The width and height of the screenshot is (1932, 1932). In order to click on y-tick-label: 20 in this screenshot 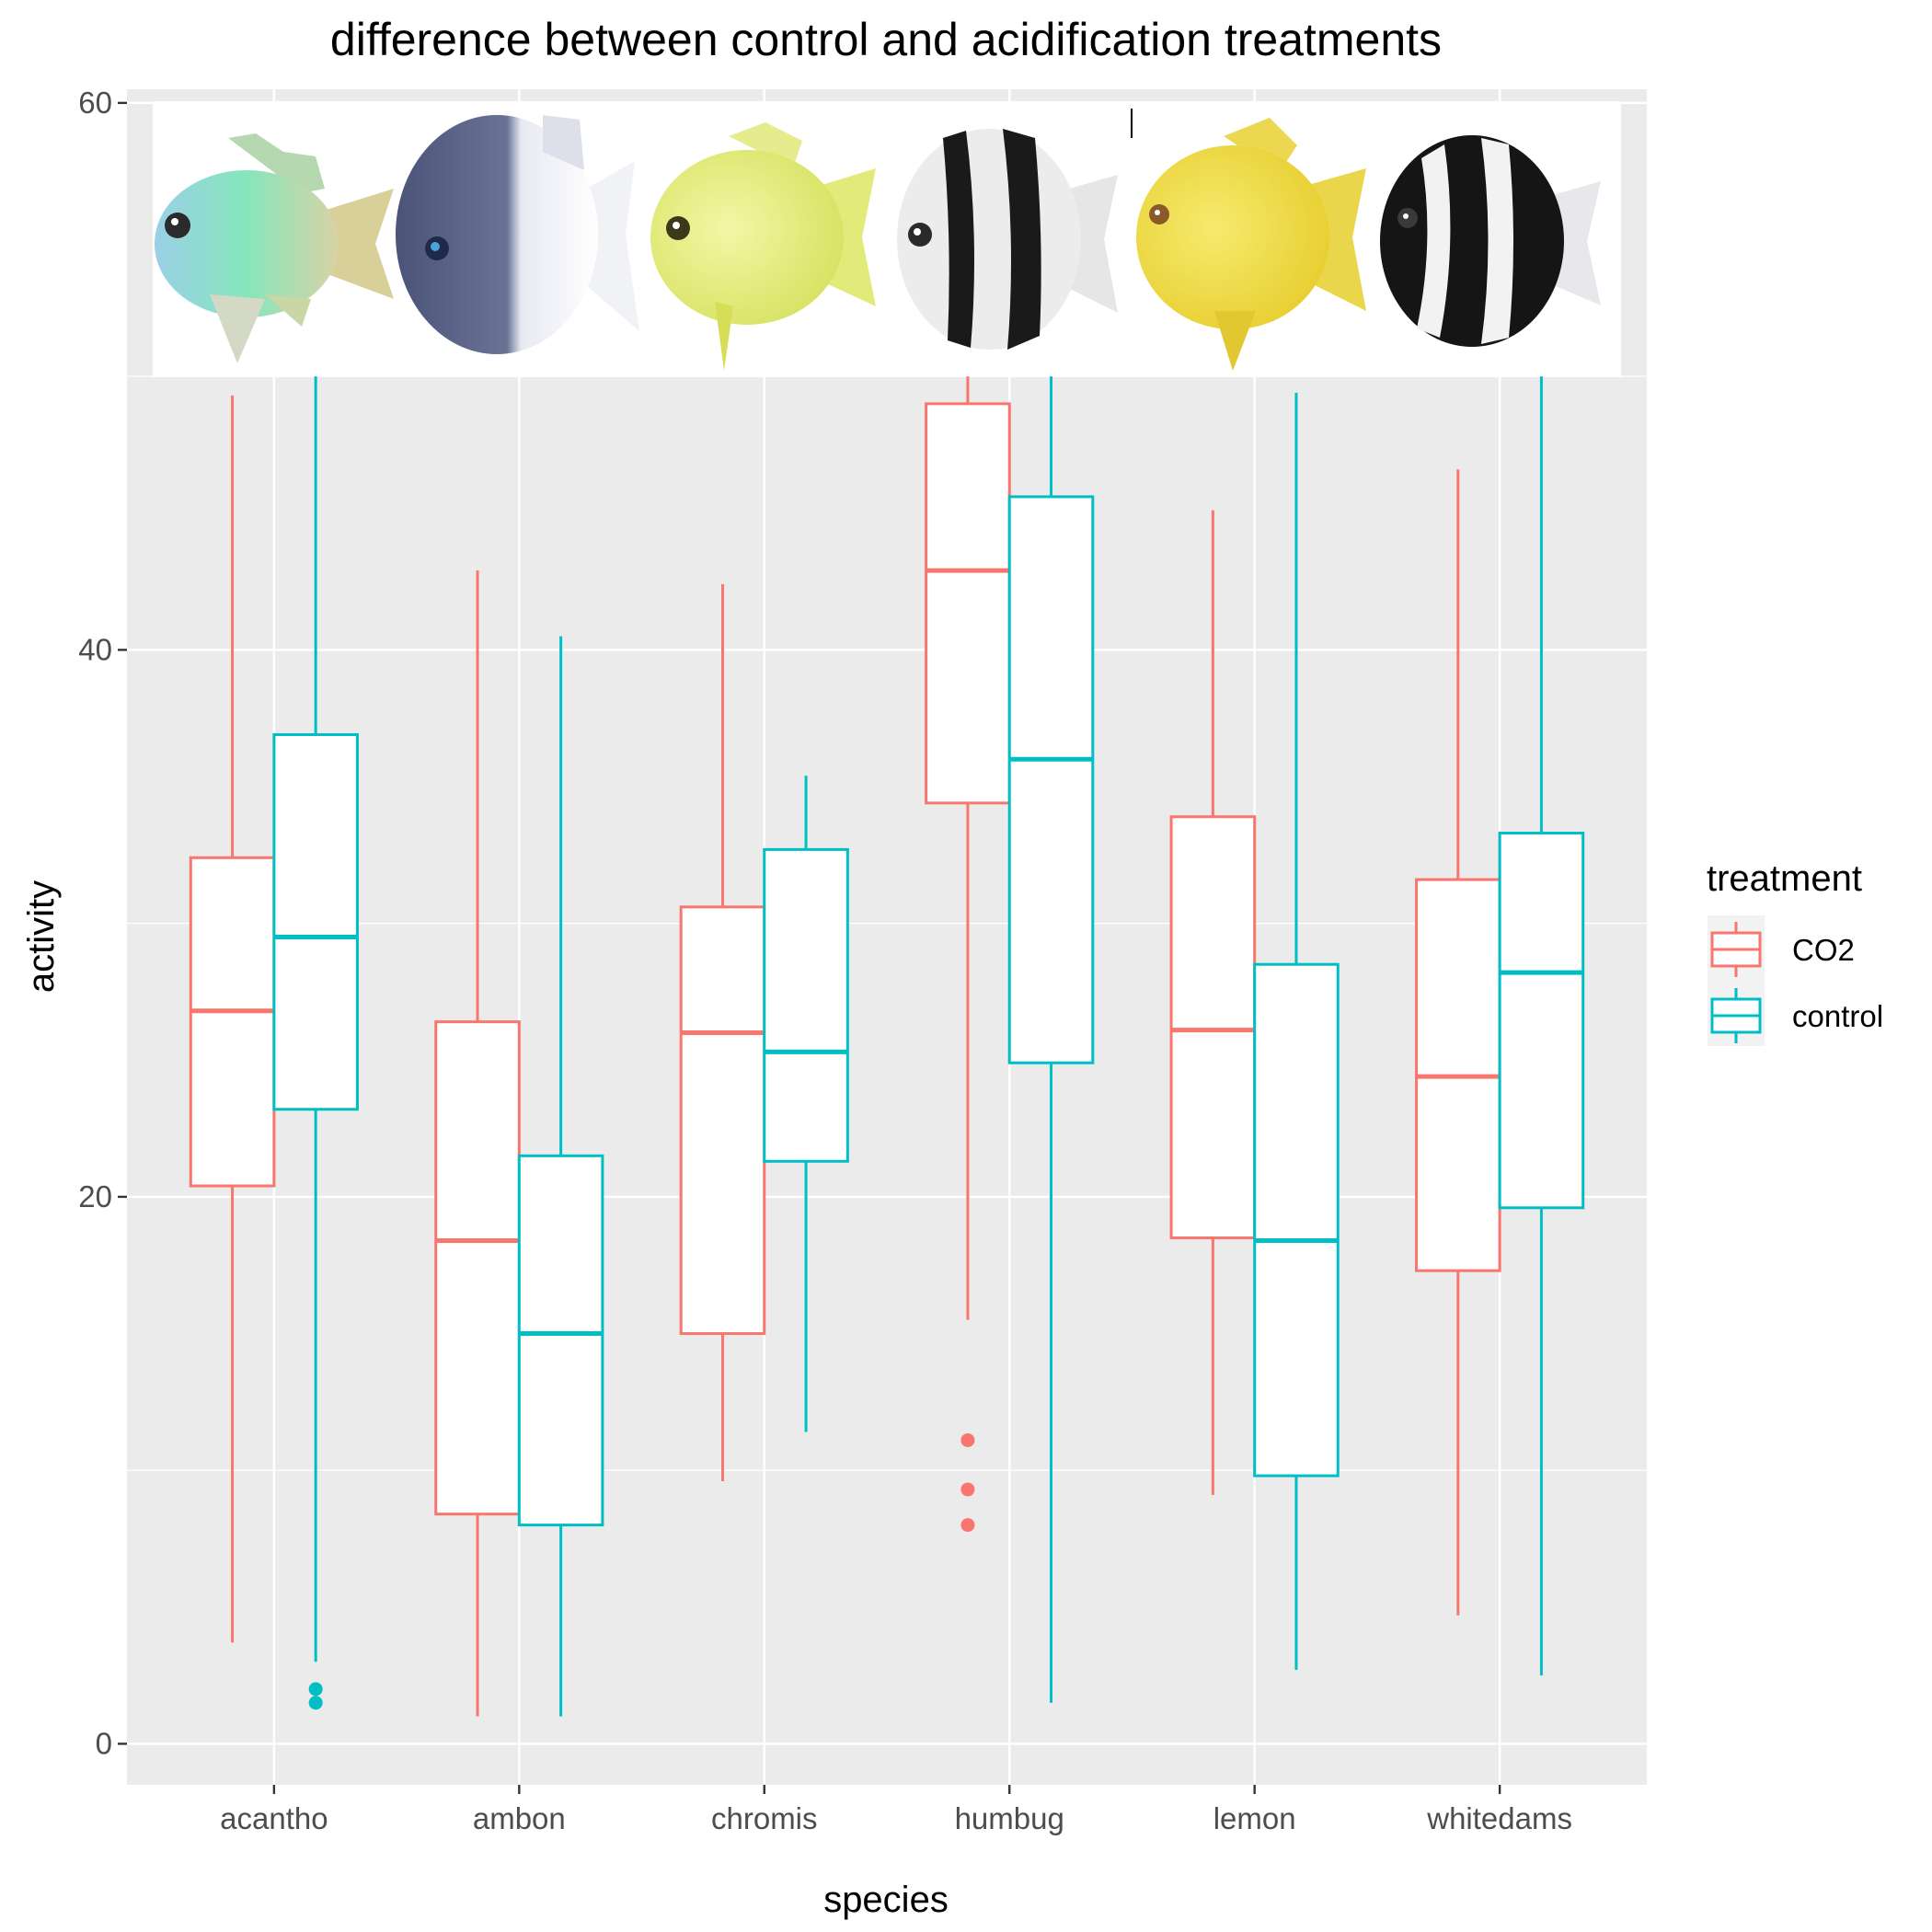, I will do `click(95, 1196)`.